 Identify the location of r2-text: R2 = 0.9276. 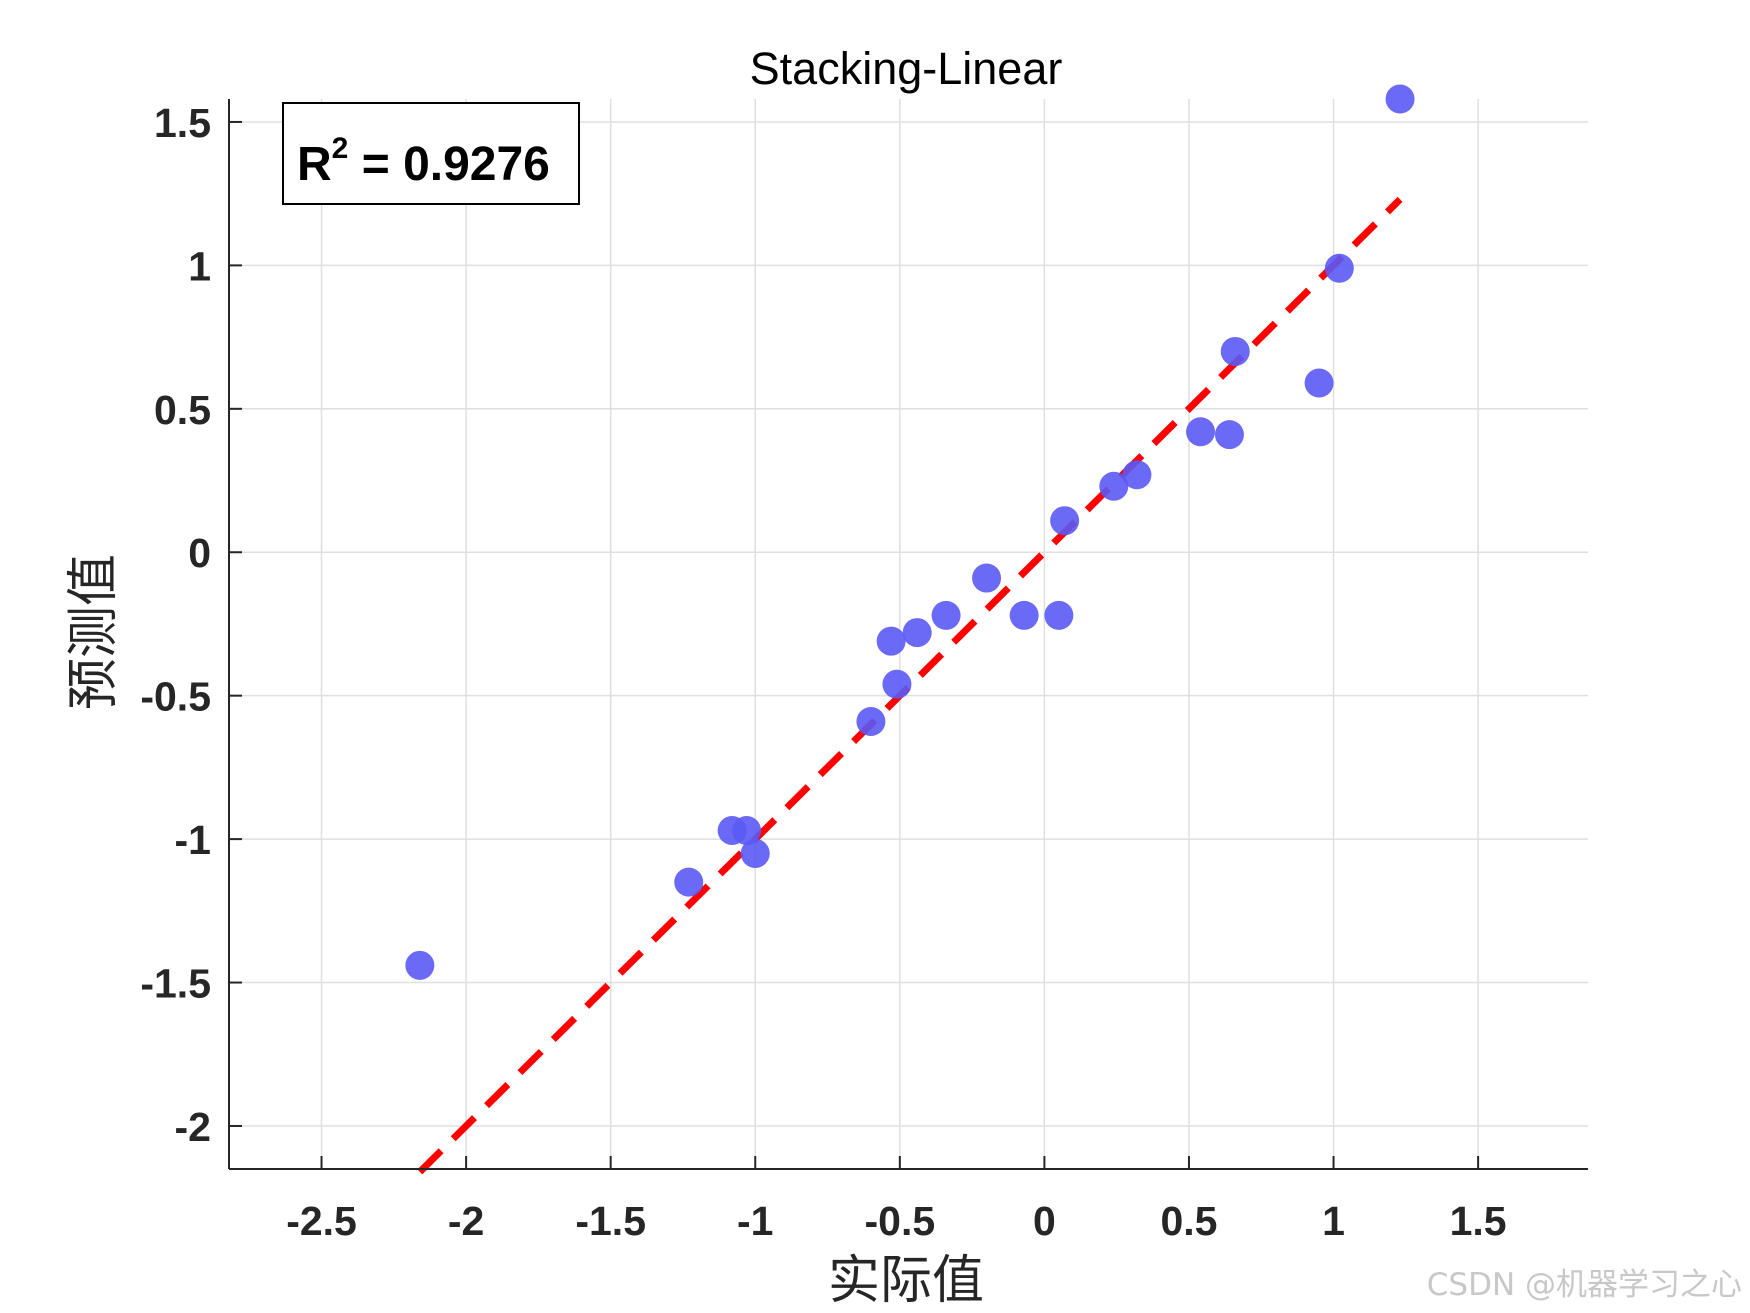
(423, 161).